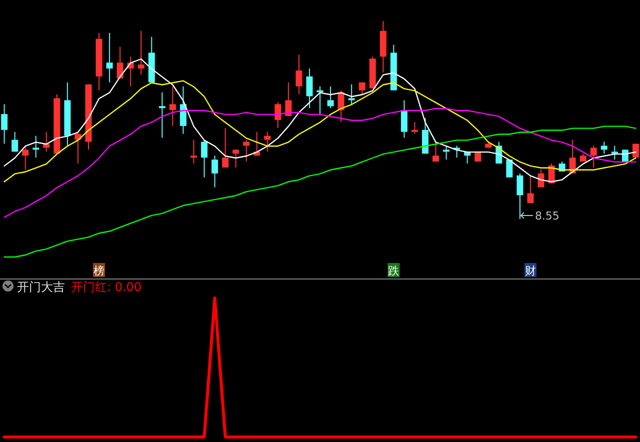 The width and height of the screenshot is (640, 442). I want to click on text: 财, so click(530, 271).